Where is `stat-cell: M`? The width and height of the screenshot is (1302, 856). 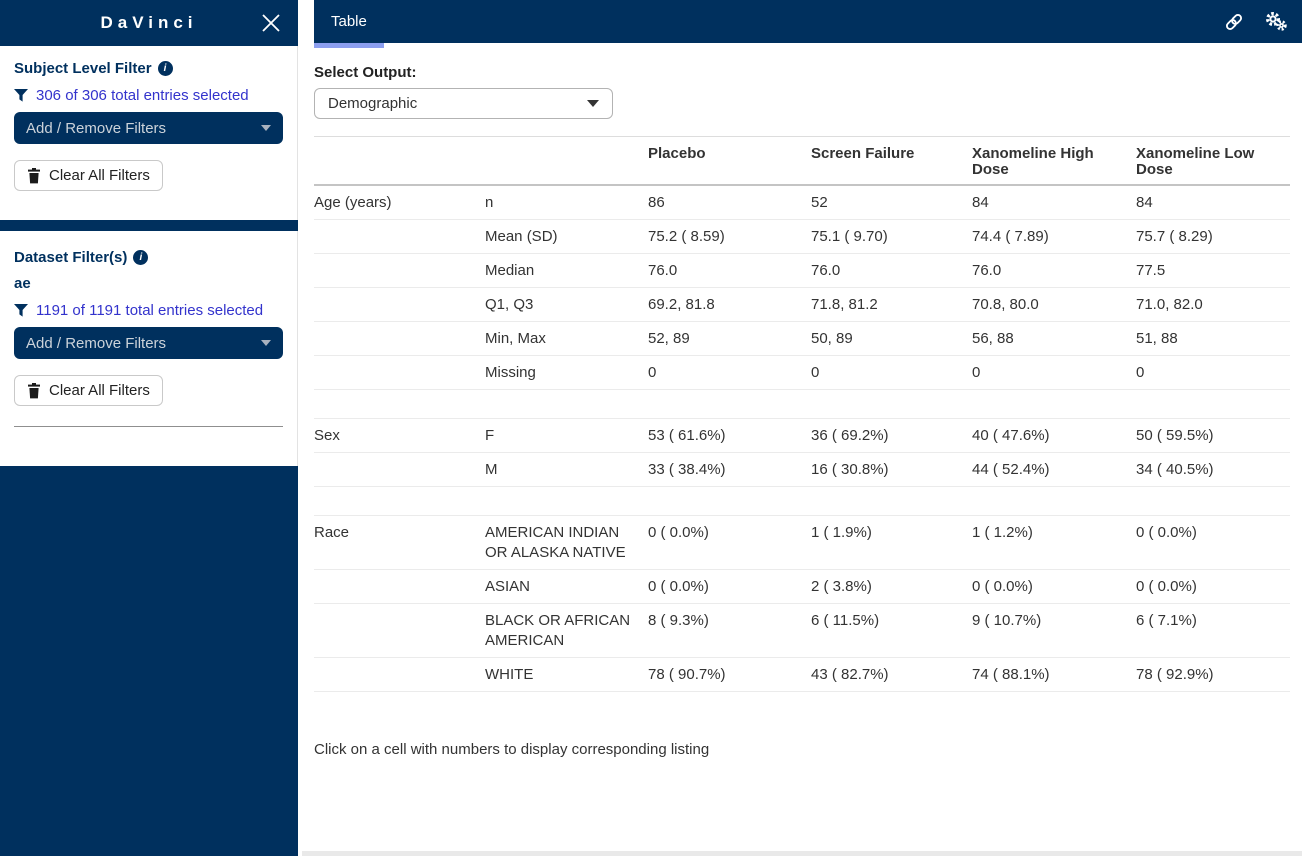
stat-cell: M is located at coordinates (566, 469).